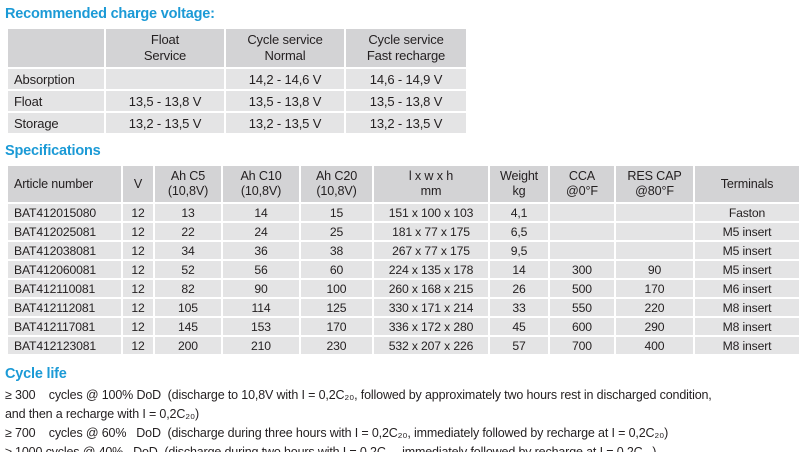  I want to click on table-cell: 24, so click(261, 231).